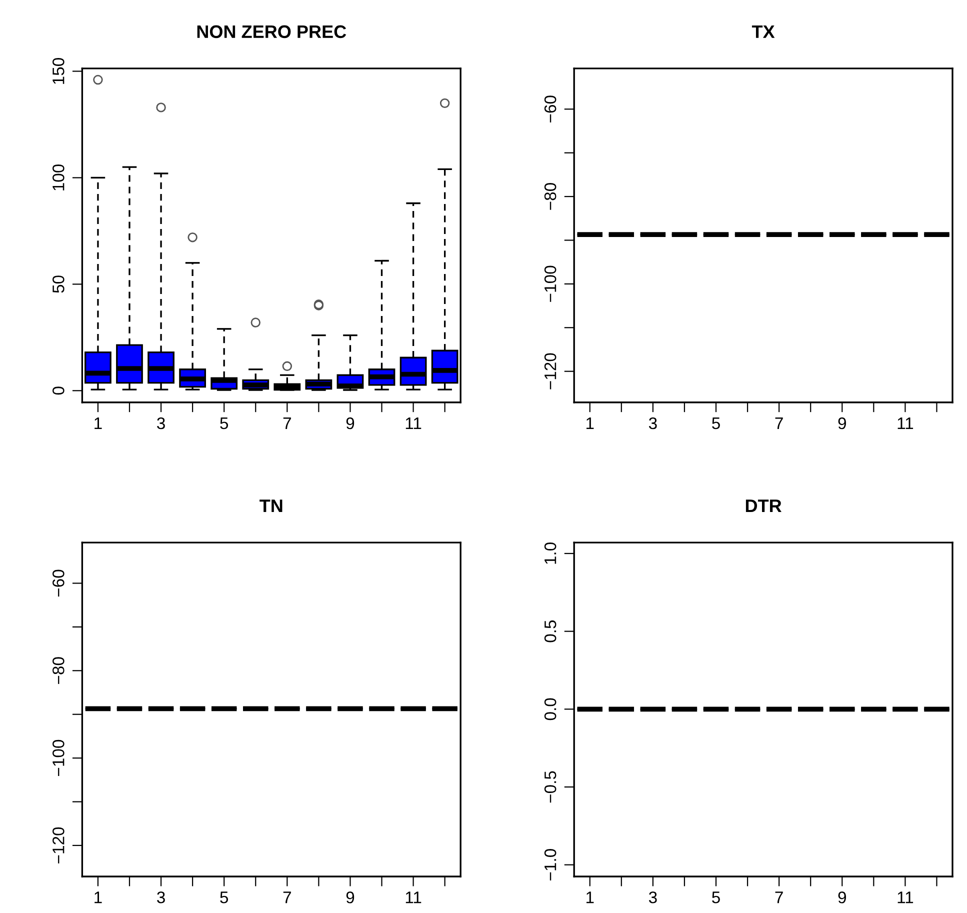 The image size is (967, 913). I want to click on y-tick-label: 1.0, so click(550, 553).